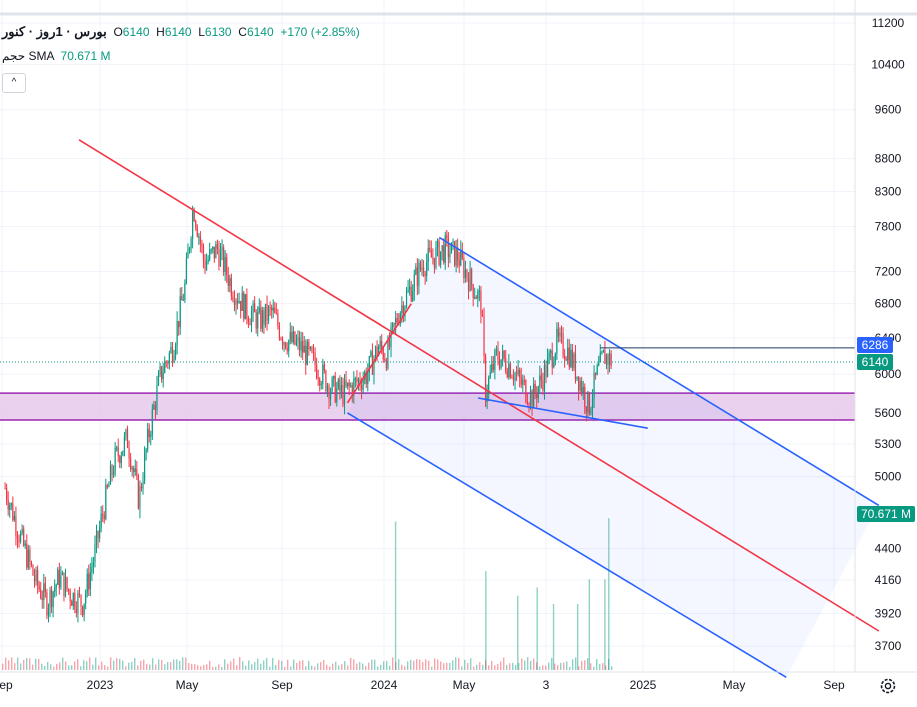 This screenshot has width=917, height=707. Describe the element at coordinates (888, 272) in the screenshot. I see `price-tick-label: 7200` at that location.